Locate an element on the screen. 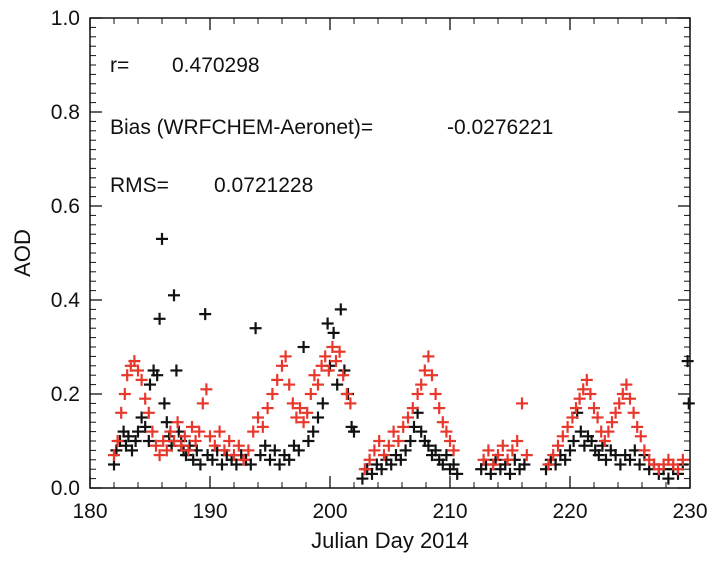 This screenshot has height=562, width=714. x-axis-title: Julian Day 2014 is located at coordinates (390, 540).